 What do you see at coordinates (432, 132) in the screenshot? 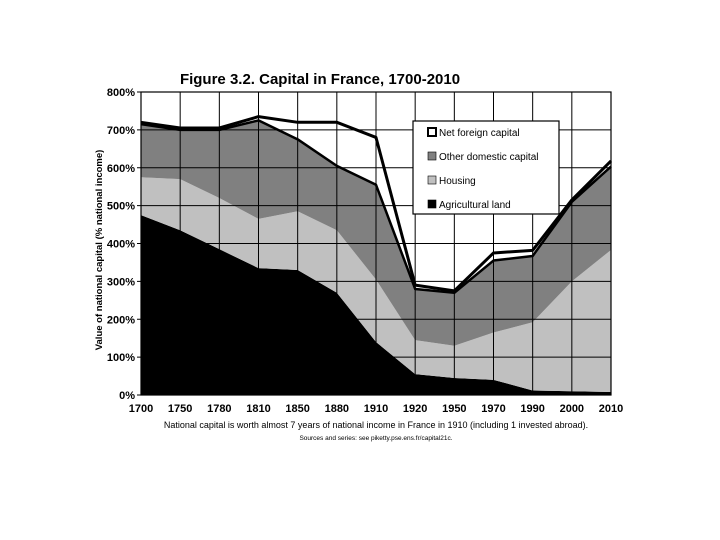
I see `legend-swatch-net-foreign-capital` at bounding box center [432, 132].